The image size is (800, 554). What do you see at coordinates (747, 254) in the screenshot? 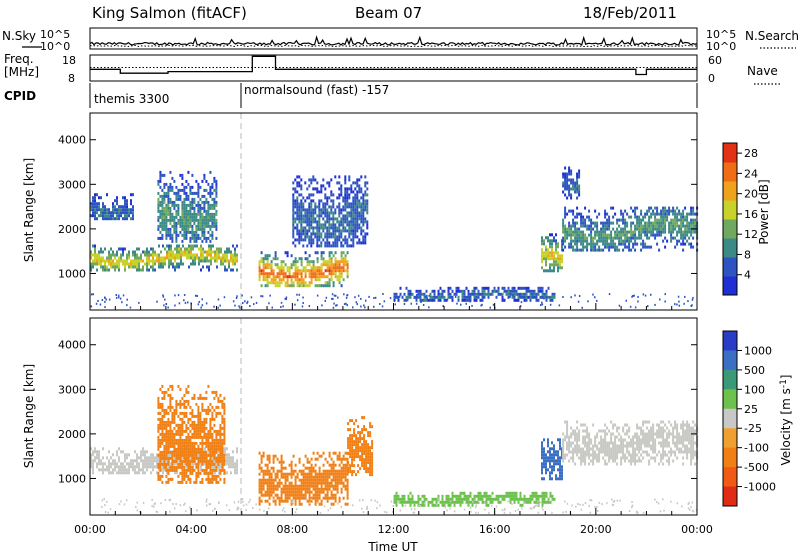
I see `power-cbar-label-1: 8` at bounding box center [747, 254].